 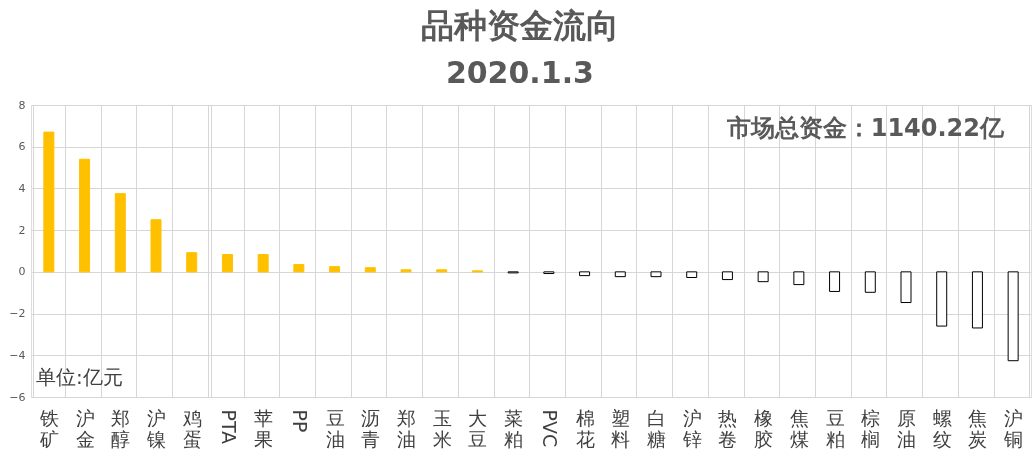 What do you see at coordinates (22, 230) in the screenshot?
I see `y-tick-label: 2` at bounding box center [22, 230].